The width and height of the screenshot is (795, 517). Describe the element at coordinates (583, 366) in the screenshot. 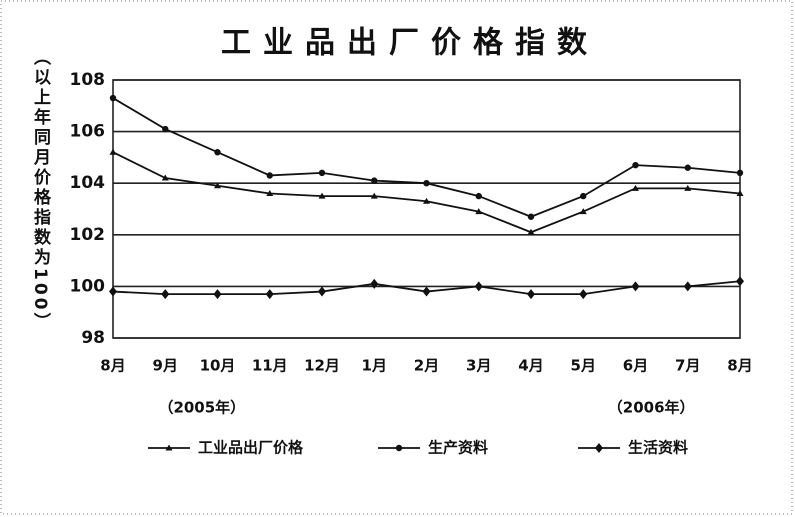

I see `x-tick-label: 5月` at that location.